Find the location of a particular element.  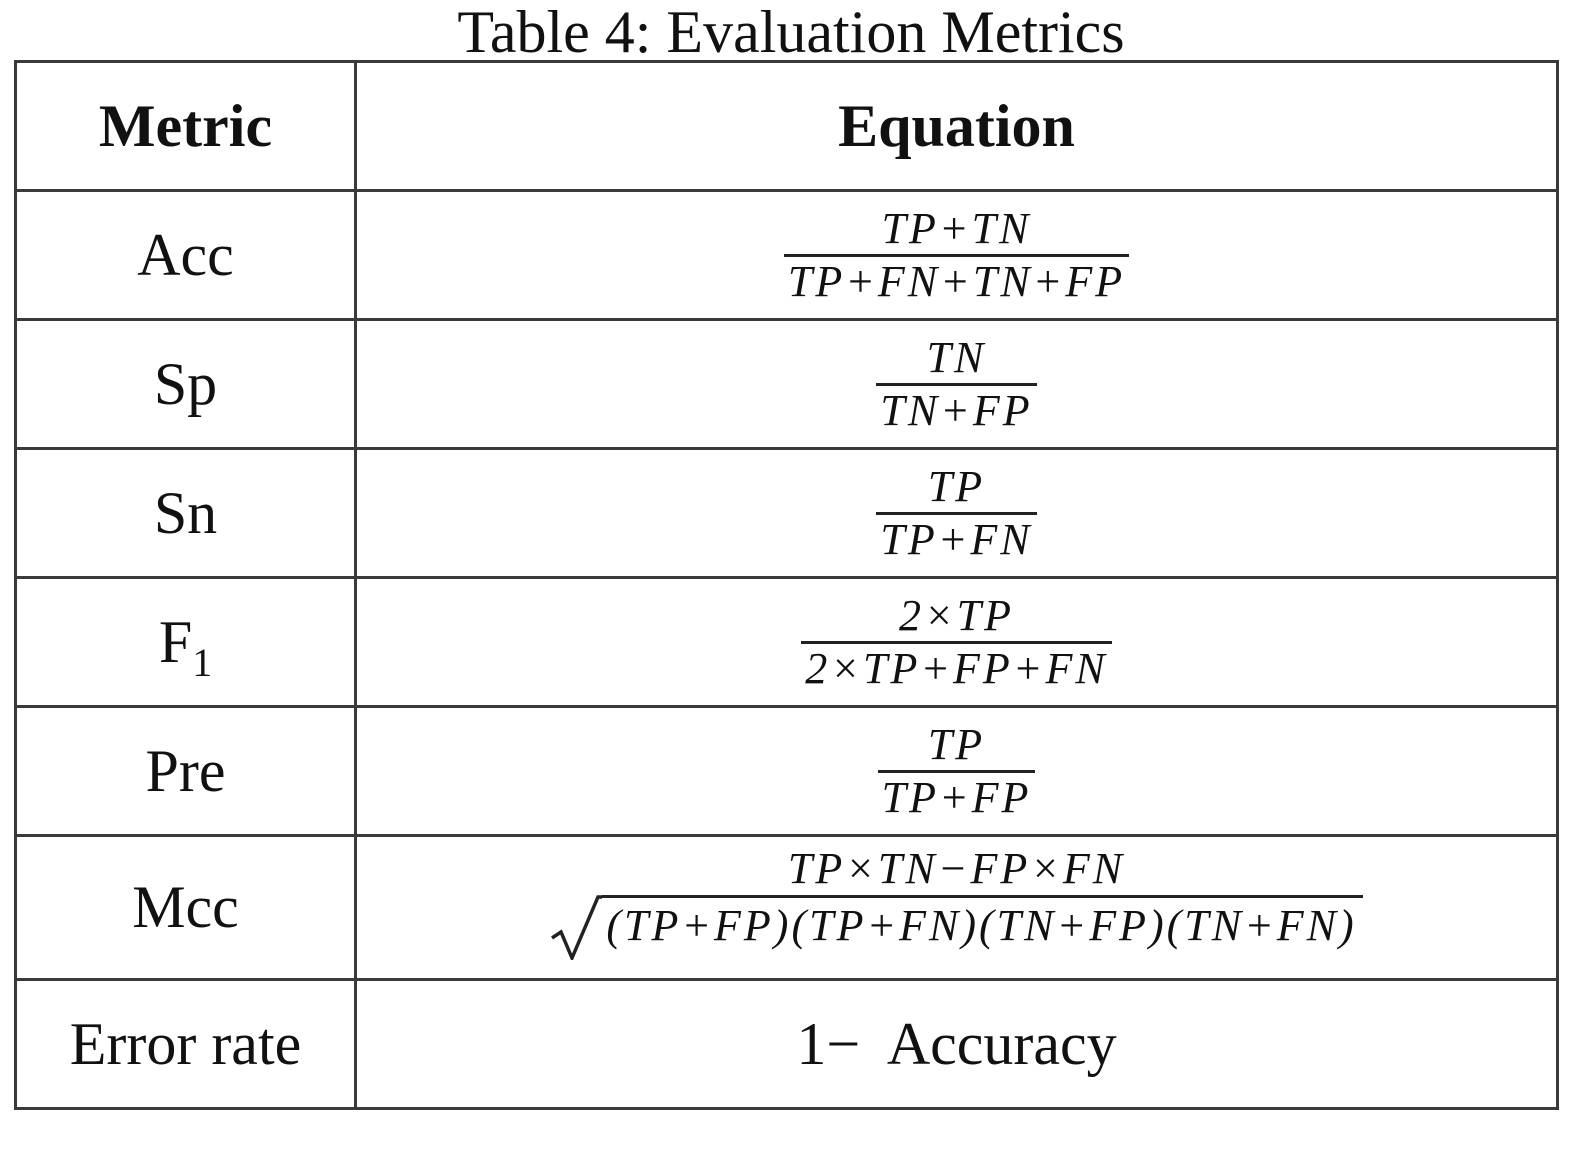

table-row: Acc TP+TN TP+FN+TN+FP is located at coordinates (786, 255).